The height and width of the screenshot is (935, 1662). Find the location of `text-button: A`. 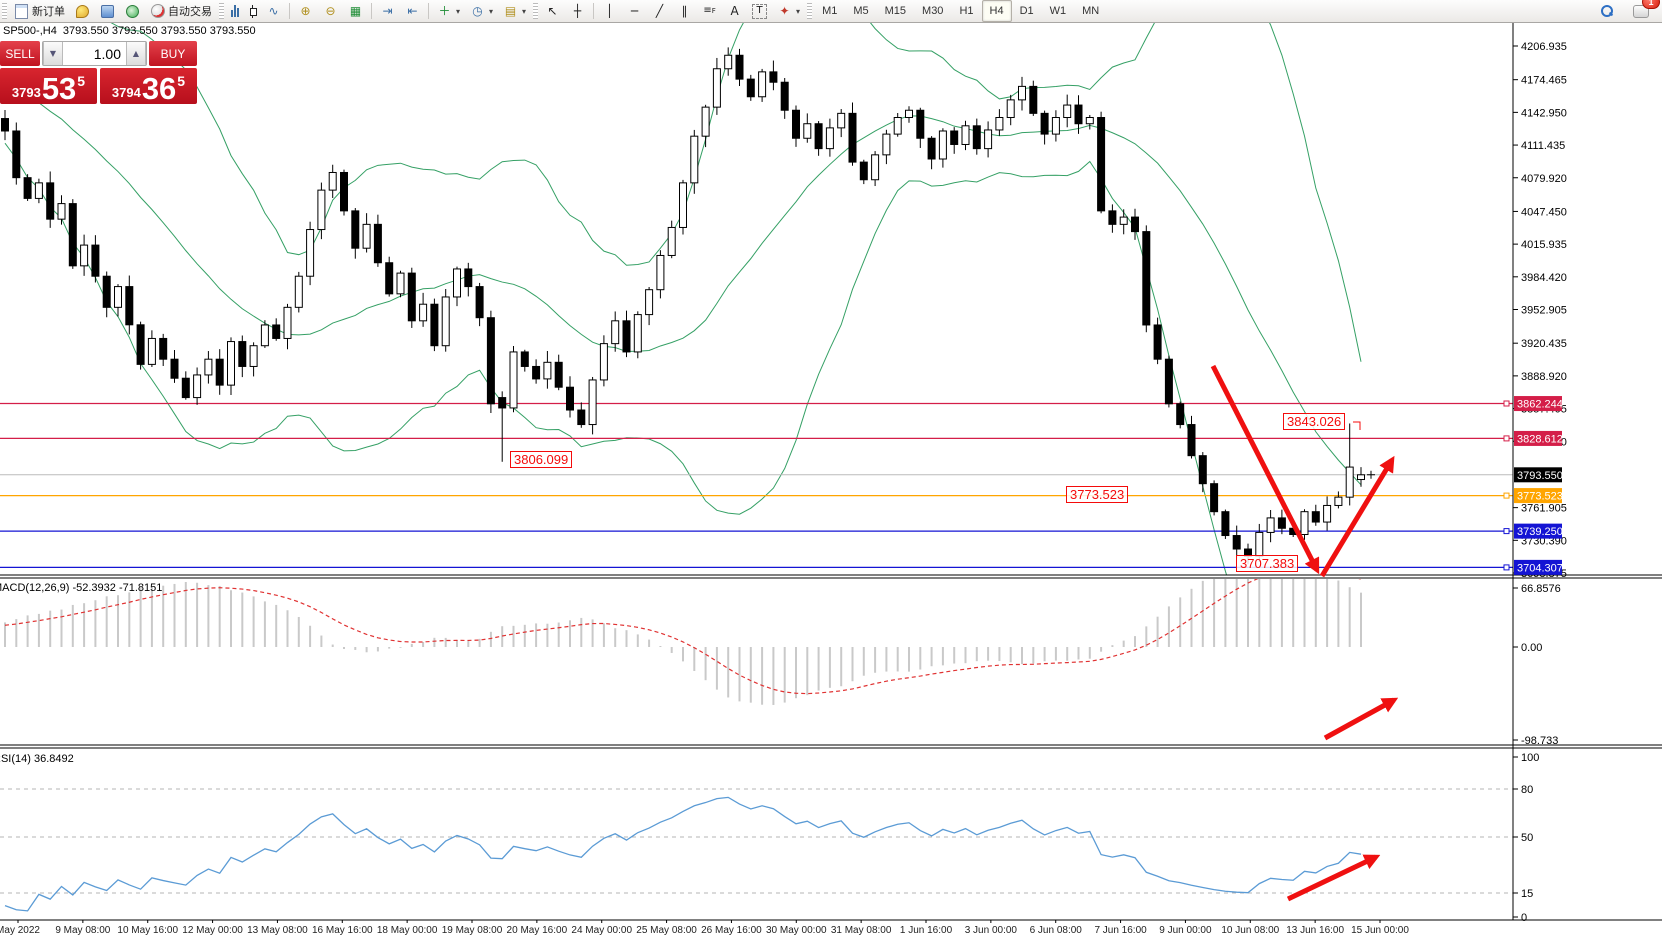

text-button: A is located at coordinates (734, 11).